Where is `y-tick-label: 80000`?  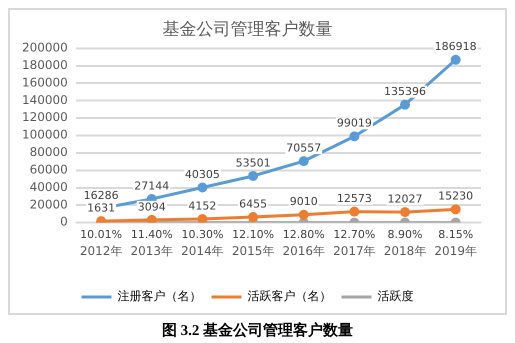 y-tick-label: 80000 is located at coordinates (49, 152).